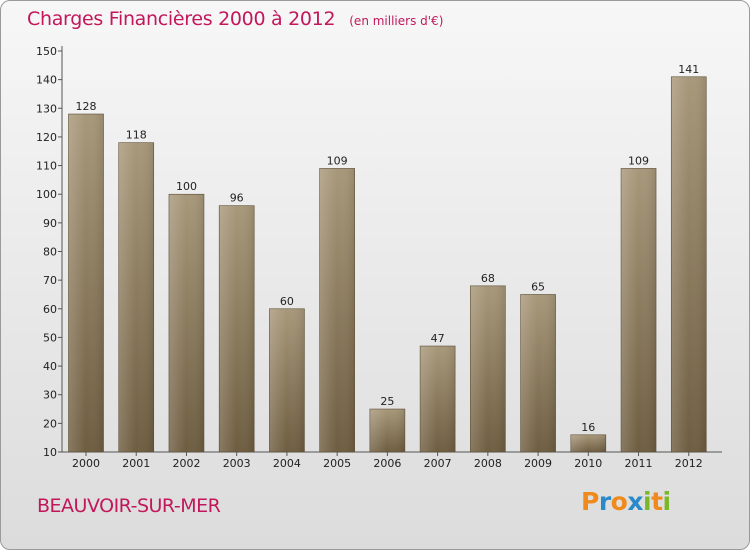 The width and height of the screenshot is (750, 550). What do you see at coordinates (86, 463) in the screenshot?
I see `x-tick-label: 2000` at bounding box center [86, 463].